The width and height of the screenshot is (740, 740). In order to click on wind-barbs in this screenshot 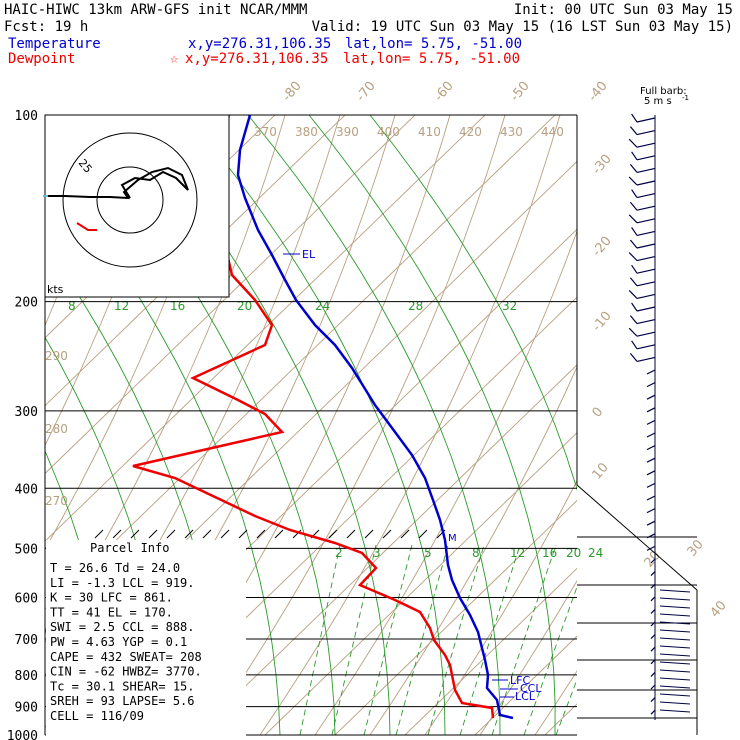, I will do `click(659, 416)`.